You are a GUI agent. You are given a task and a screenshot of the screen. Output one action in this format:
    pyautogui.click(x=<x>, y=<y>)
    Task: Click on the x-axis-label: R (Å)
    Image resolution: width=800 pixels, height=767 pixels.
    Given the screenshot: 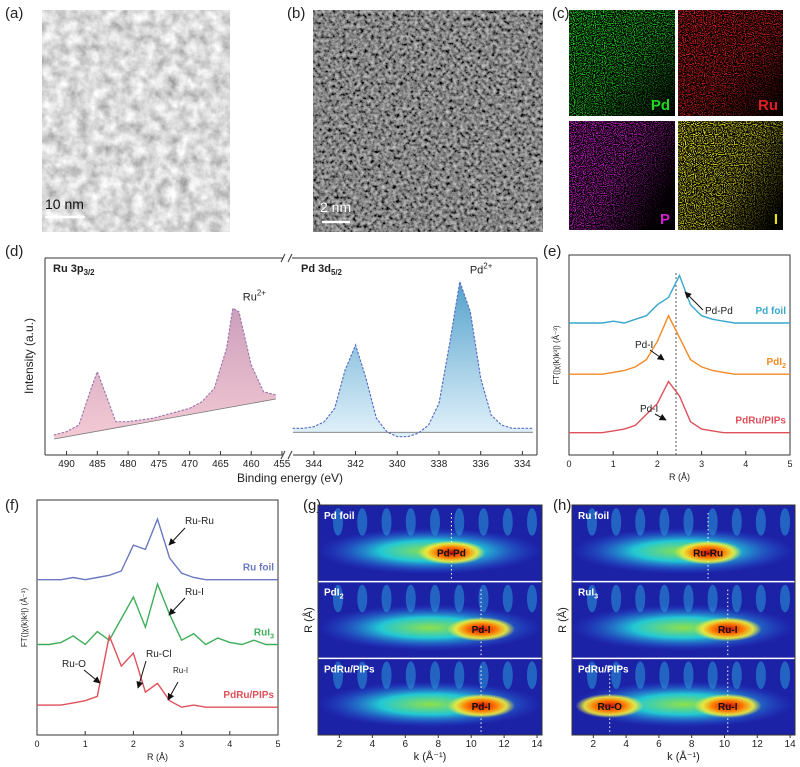 What is the action you would take?
    pyautogui.click(x=157, y=757)
    